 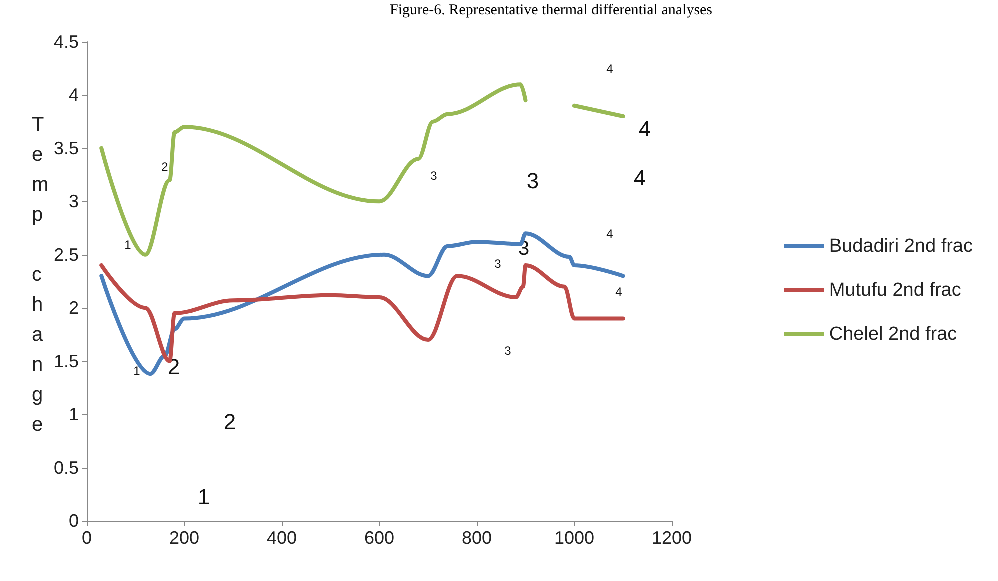 I want to click on x-tick-label: 1000, so click(x=574, y=538).